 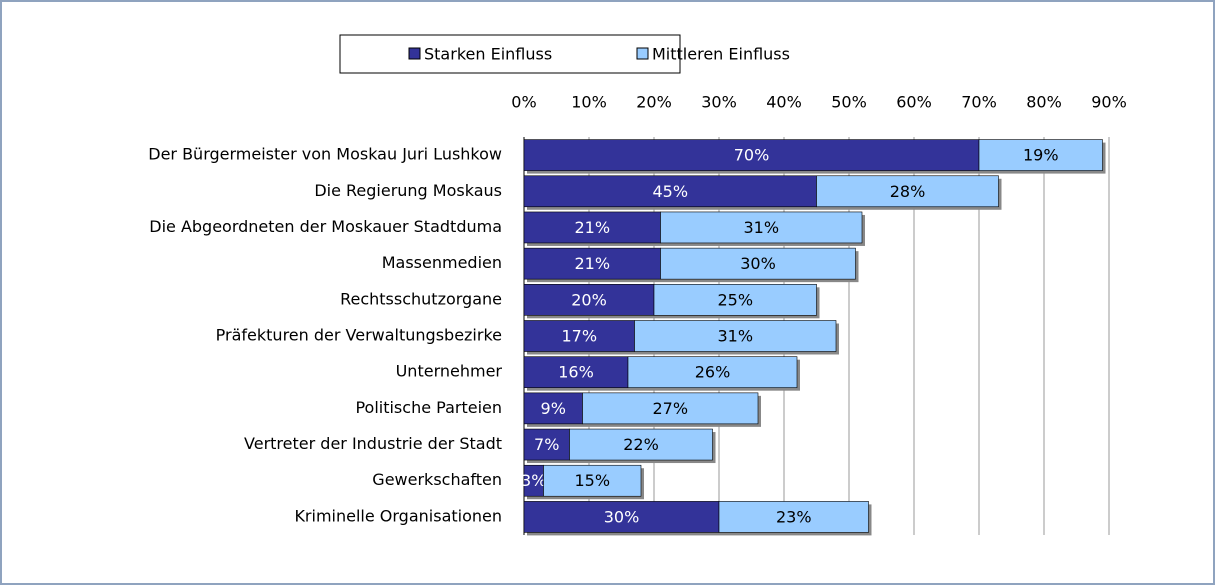 What do you see at coordinates (849, 102) in the screenshot?
I see `x-tick-label: 50%` at bounding box center [849, 102].